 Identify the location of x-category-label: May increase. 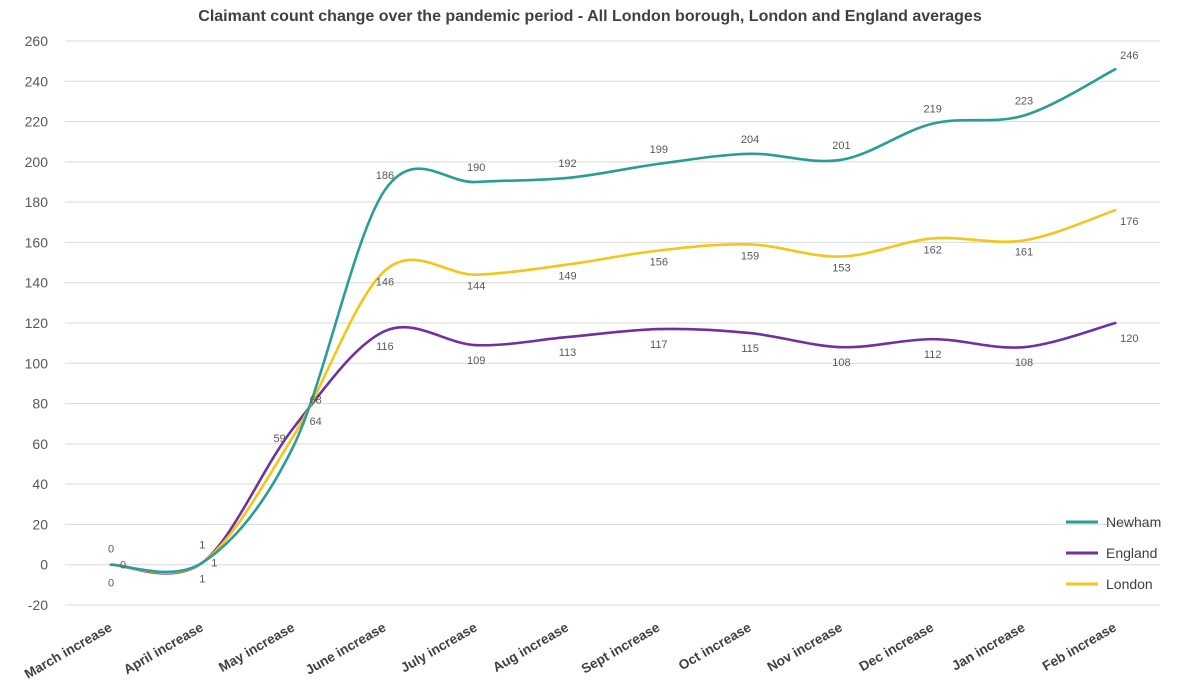
(256, 647).